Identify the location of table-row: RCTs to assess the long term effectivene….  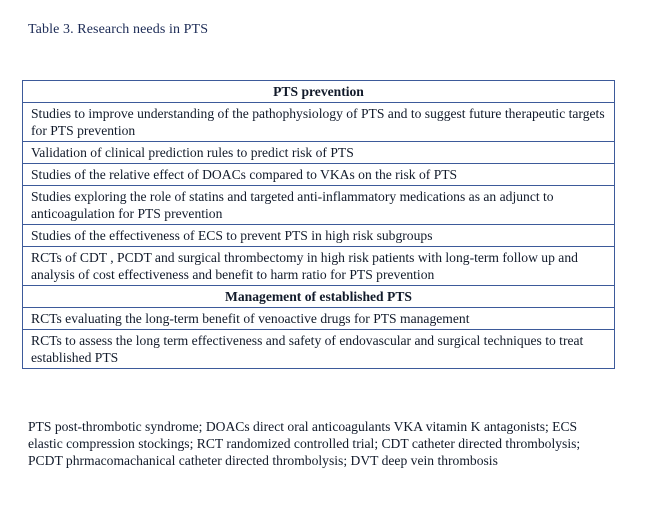
(318, 349).